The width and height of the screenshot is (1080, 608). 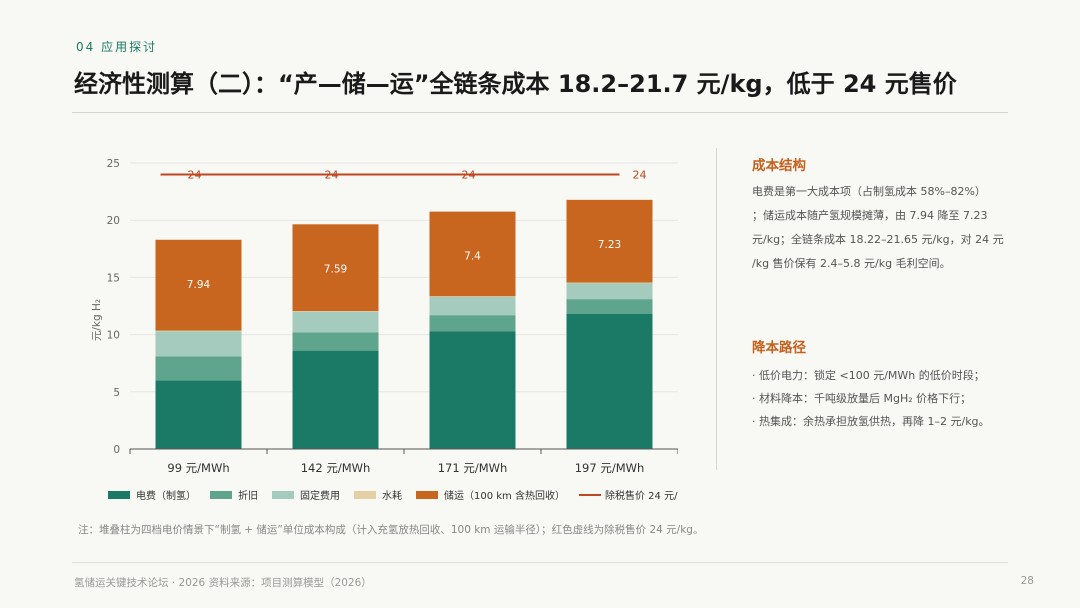 I want to click on y-axis-title: 元/kg H₂, so click(x=97, y=320).